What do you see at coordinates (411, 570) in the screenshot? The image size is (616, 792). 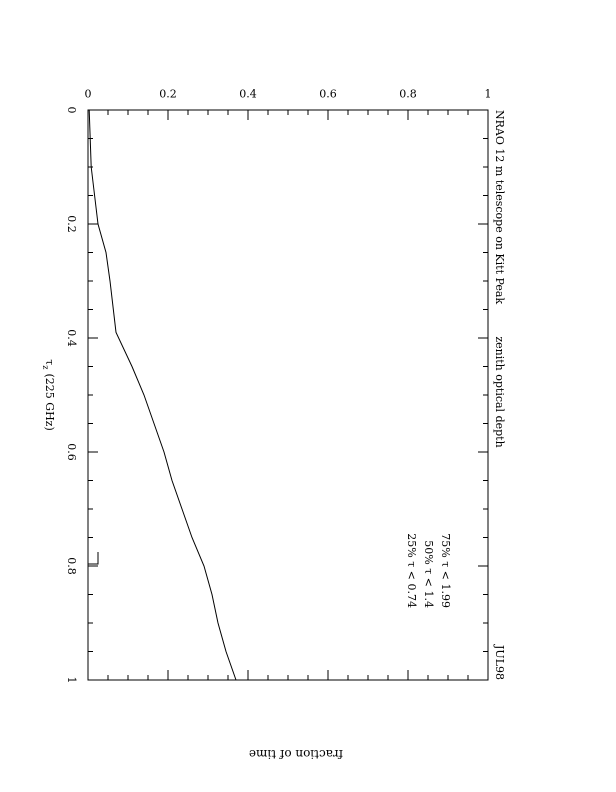 I see `annotation-text: 25% τ < 0.74` at bounding box center [411, 570].